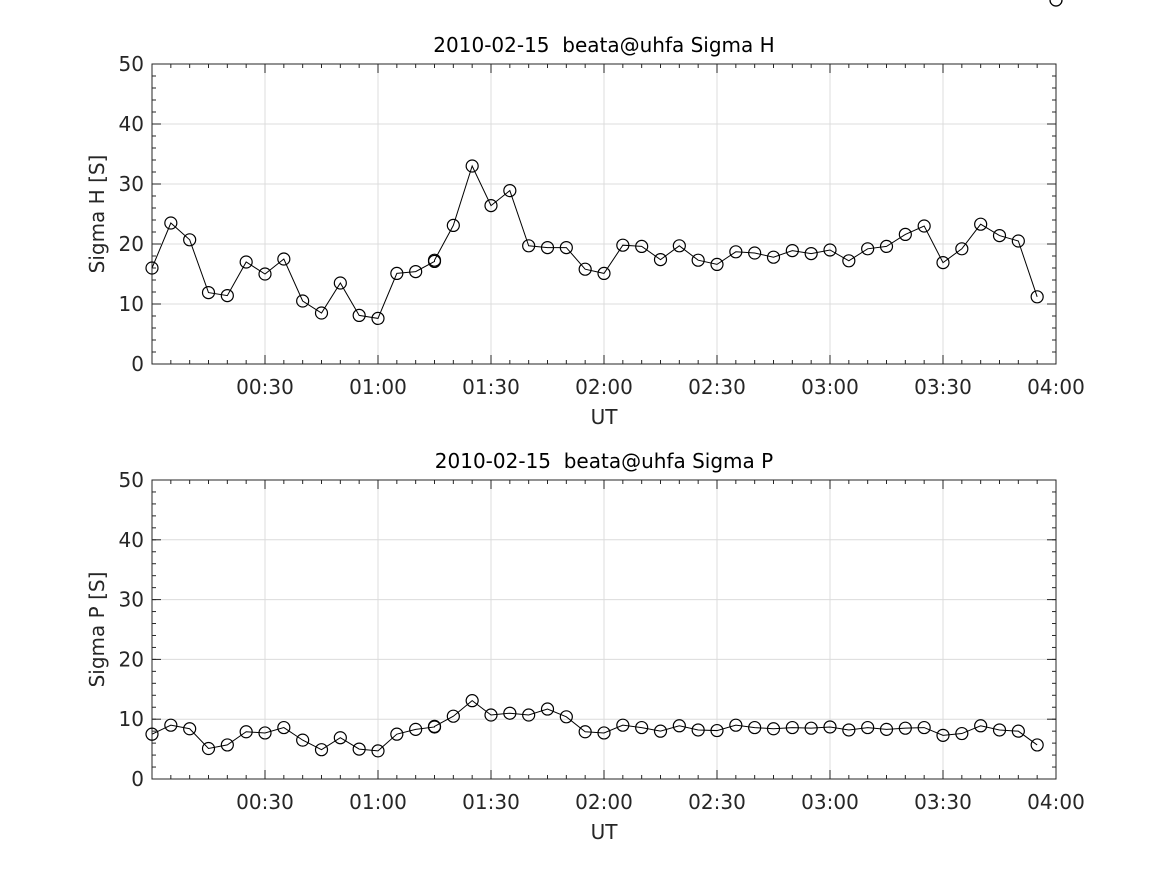  What do you see at coordinates (265, 387) in the screenshot?
I see `x-tick-label: 00:30` at bounding box center [265, 387].